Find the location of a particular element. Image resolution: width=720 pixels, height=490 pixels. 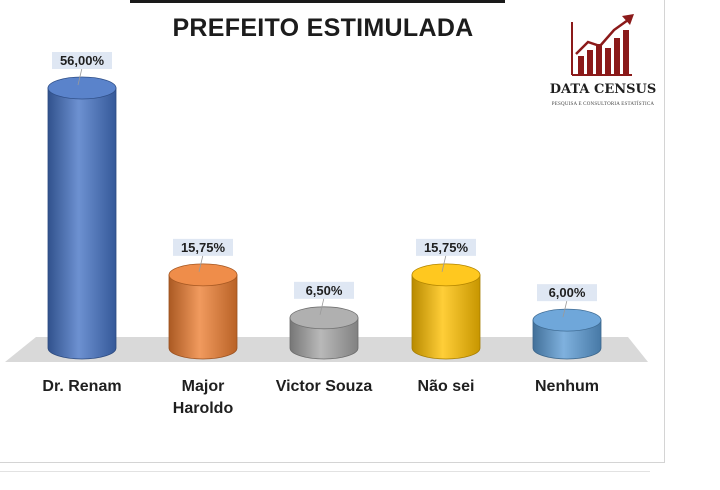

bar-chart-arrow-icon is located at coordinates (602, 45).